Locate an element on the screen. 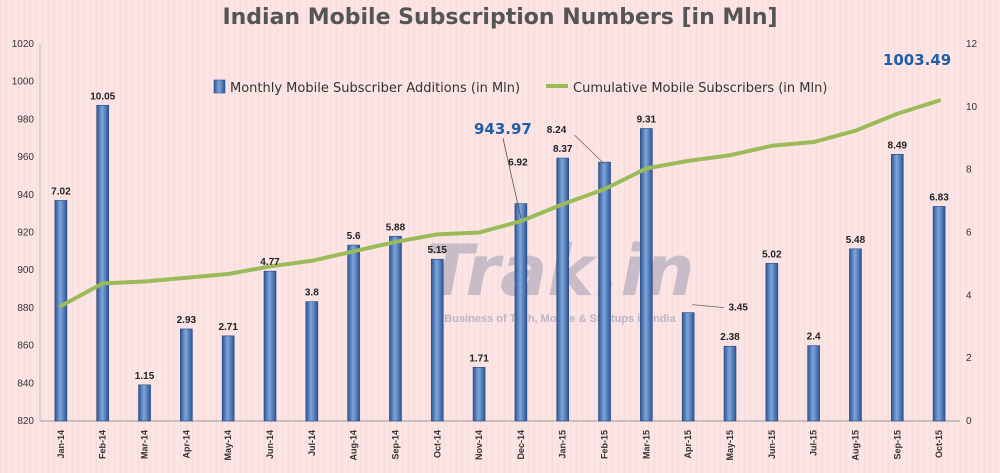 The image size is (1000, 473). callout-leader-line is located at coordinates (512, 178).